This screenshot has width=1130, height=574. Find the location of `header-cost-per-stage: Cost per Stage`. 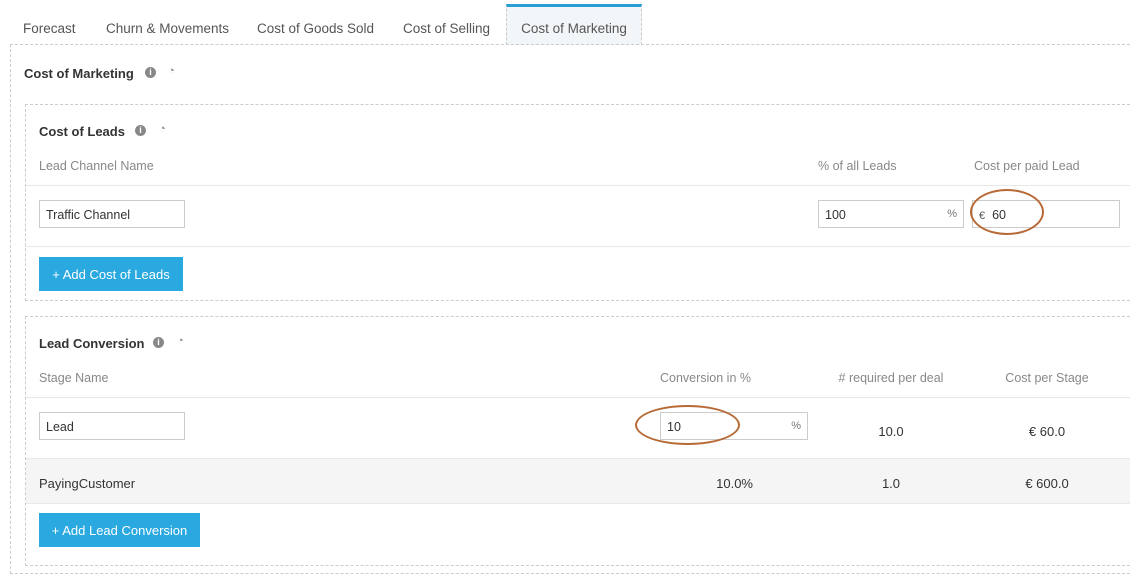

header-cost-per-stage: Cost per Stage is located at coordinates (1047, 378).